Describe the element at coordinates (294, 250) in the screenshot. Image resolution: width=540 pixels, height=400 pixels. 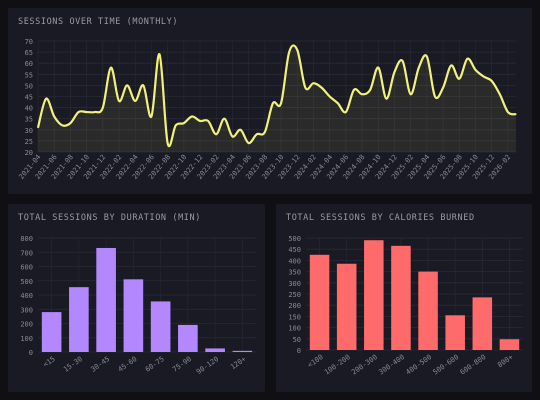
I see `calories-ytick-label: 450` at that location.